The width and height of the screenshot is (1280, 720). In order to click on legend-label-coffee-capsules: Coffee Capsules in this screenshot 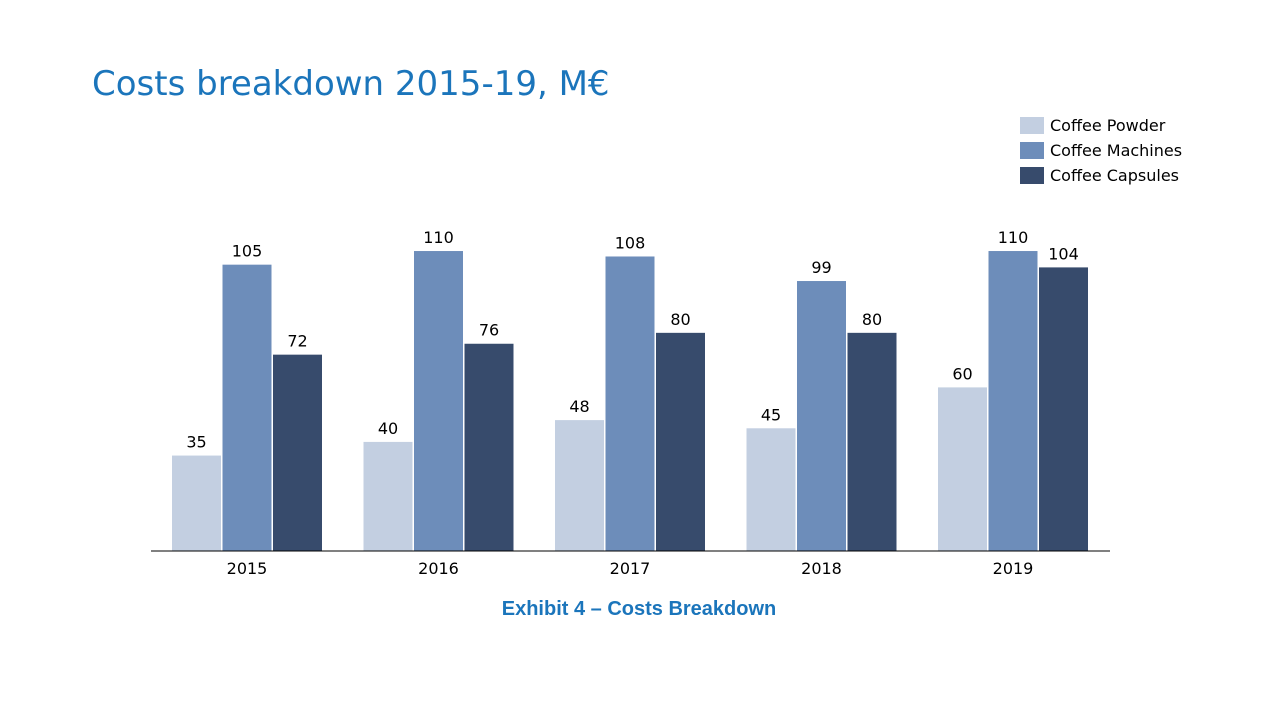, I will do `click(1114, 175)`.